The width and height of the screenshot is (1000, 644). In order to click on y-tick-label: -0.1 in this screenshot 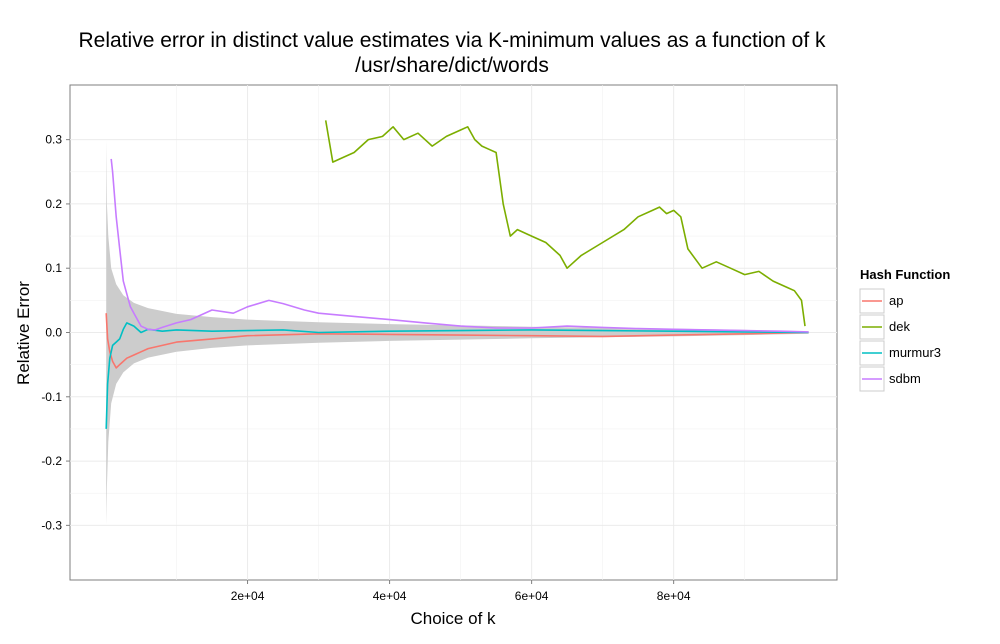, I will do `click(51, 397)`.